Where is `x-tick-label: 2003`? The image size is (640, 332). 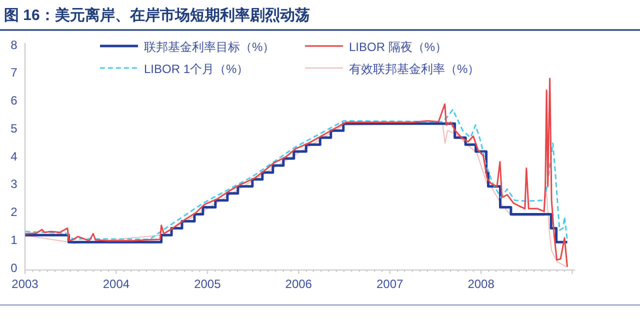
x-tick-label: 2003 is located at coordinates (25, 284).